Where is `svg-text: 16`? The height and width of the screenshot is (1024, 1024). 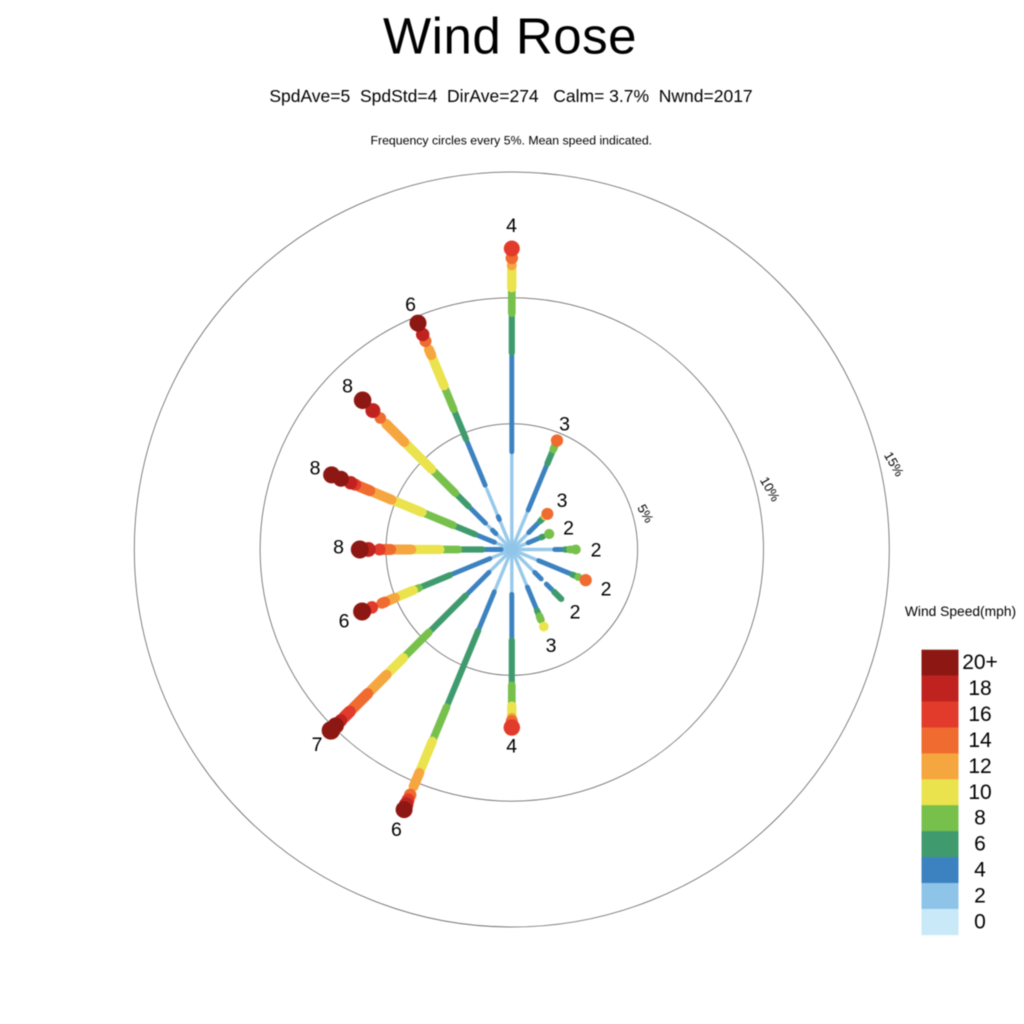
svg-text: 16 is located at coordinates (979, 714).